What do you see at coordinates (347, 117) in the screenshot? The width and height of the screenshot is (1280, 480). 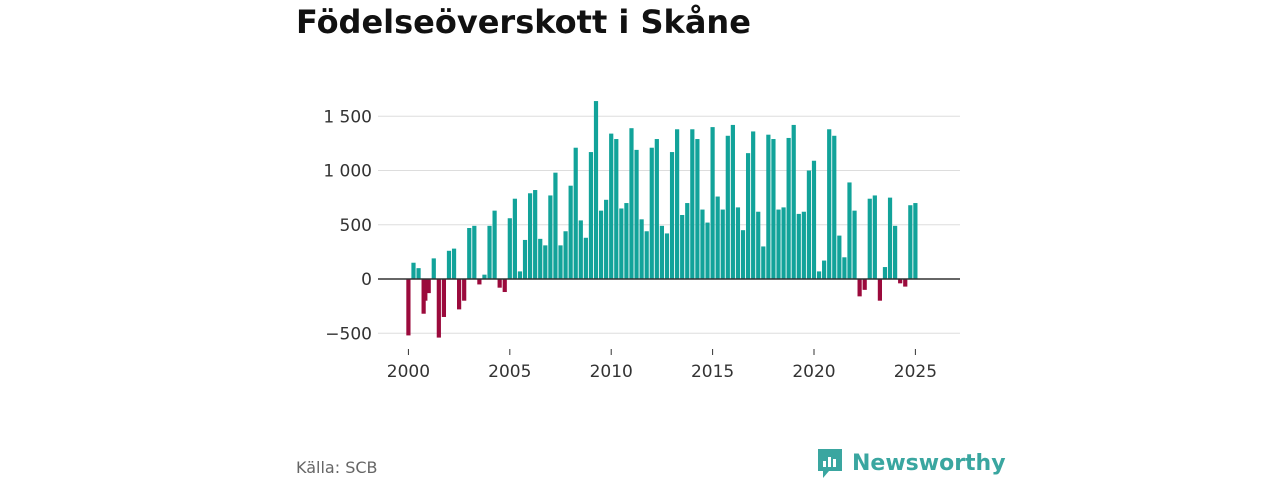 I see `y-tick-label: 1 500` at bounding box center [347, 117].